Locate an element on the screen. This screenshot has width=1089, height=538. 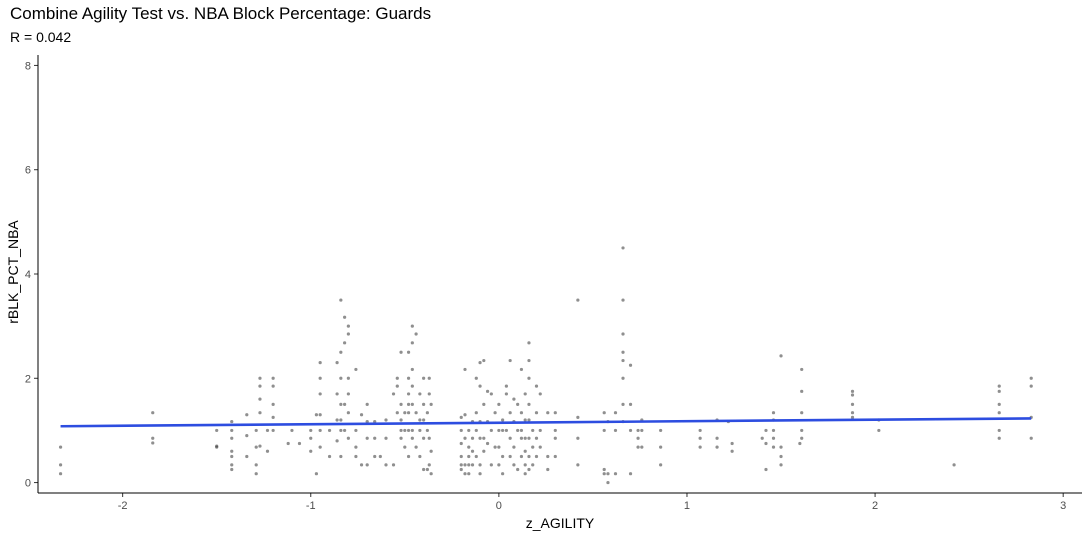
x-axis-ticks: -2 -1 0 1 2 3 is located at coordinates (592, 502).